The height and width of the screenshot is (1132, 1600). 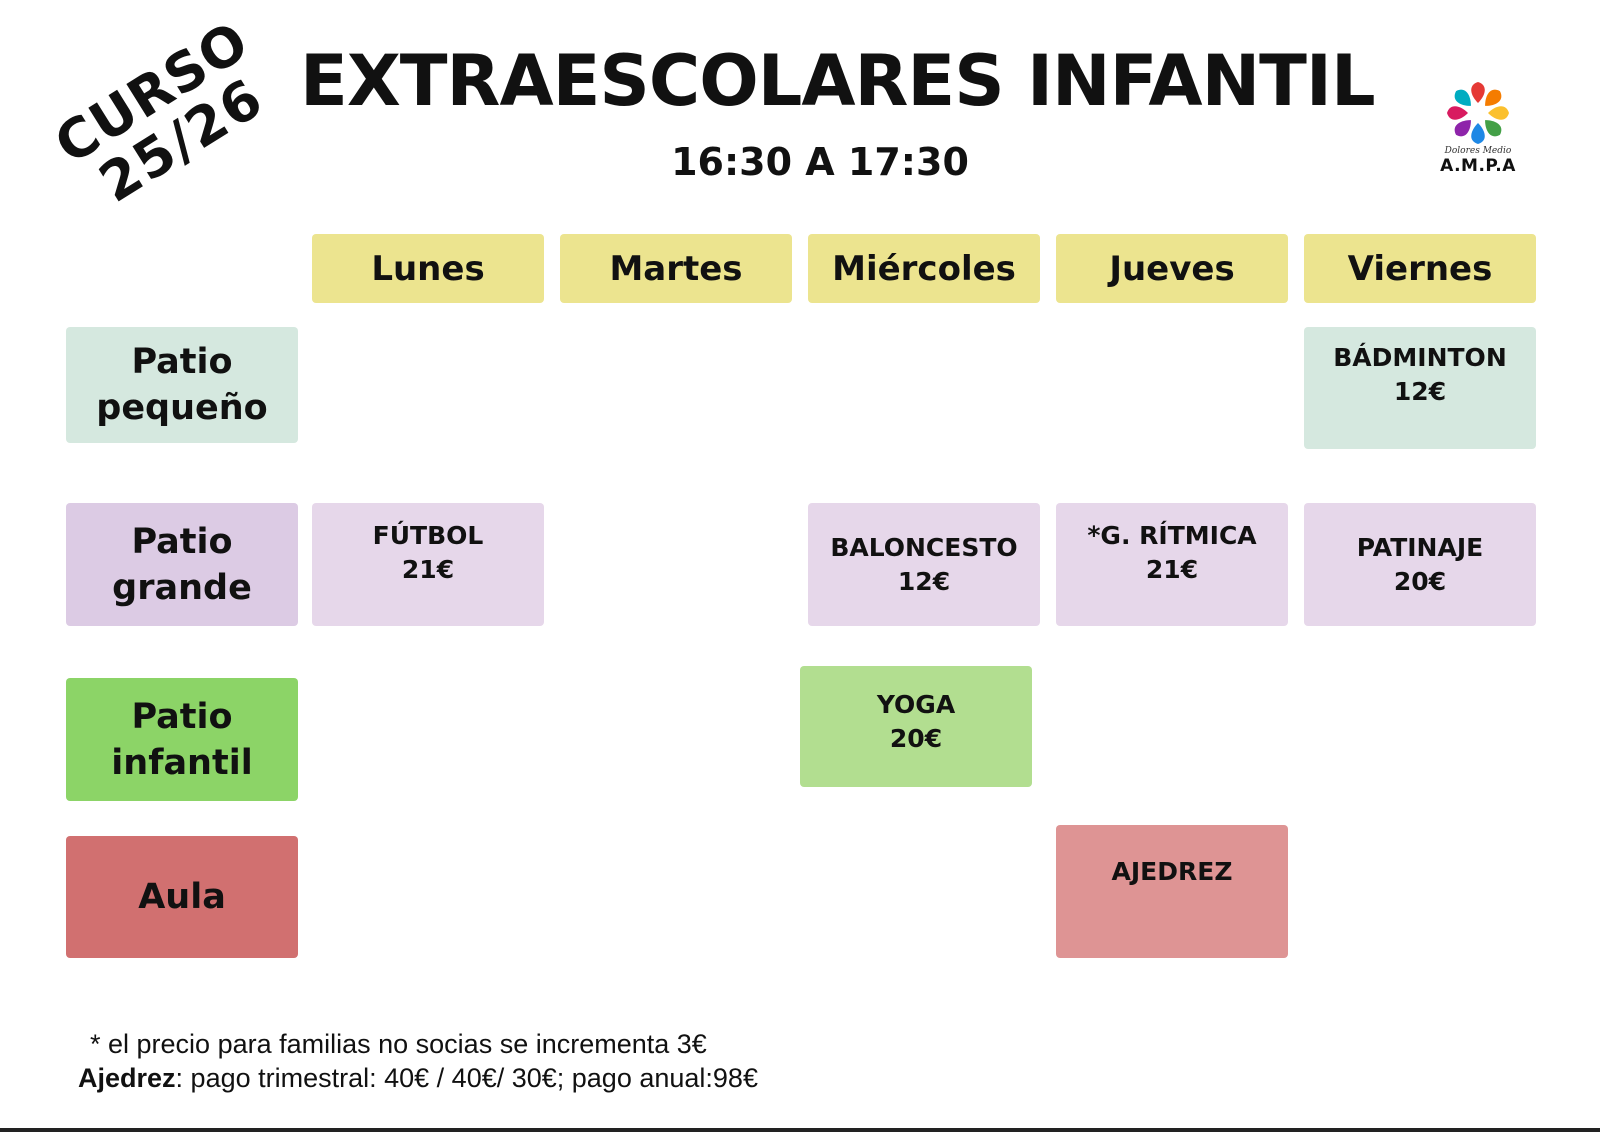 I want to click on ampa-logo: Dolores Medio A.M.P.A, so click(x=1478, y=130).